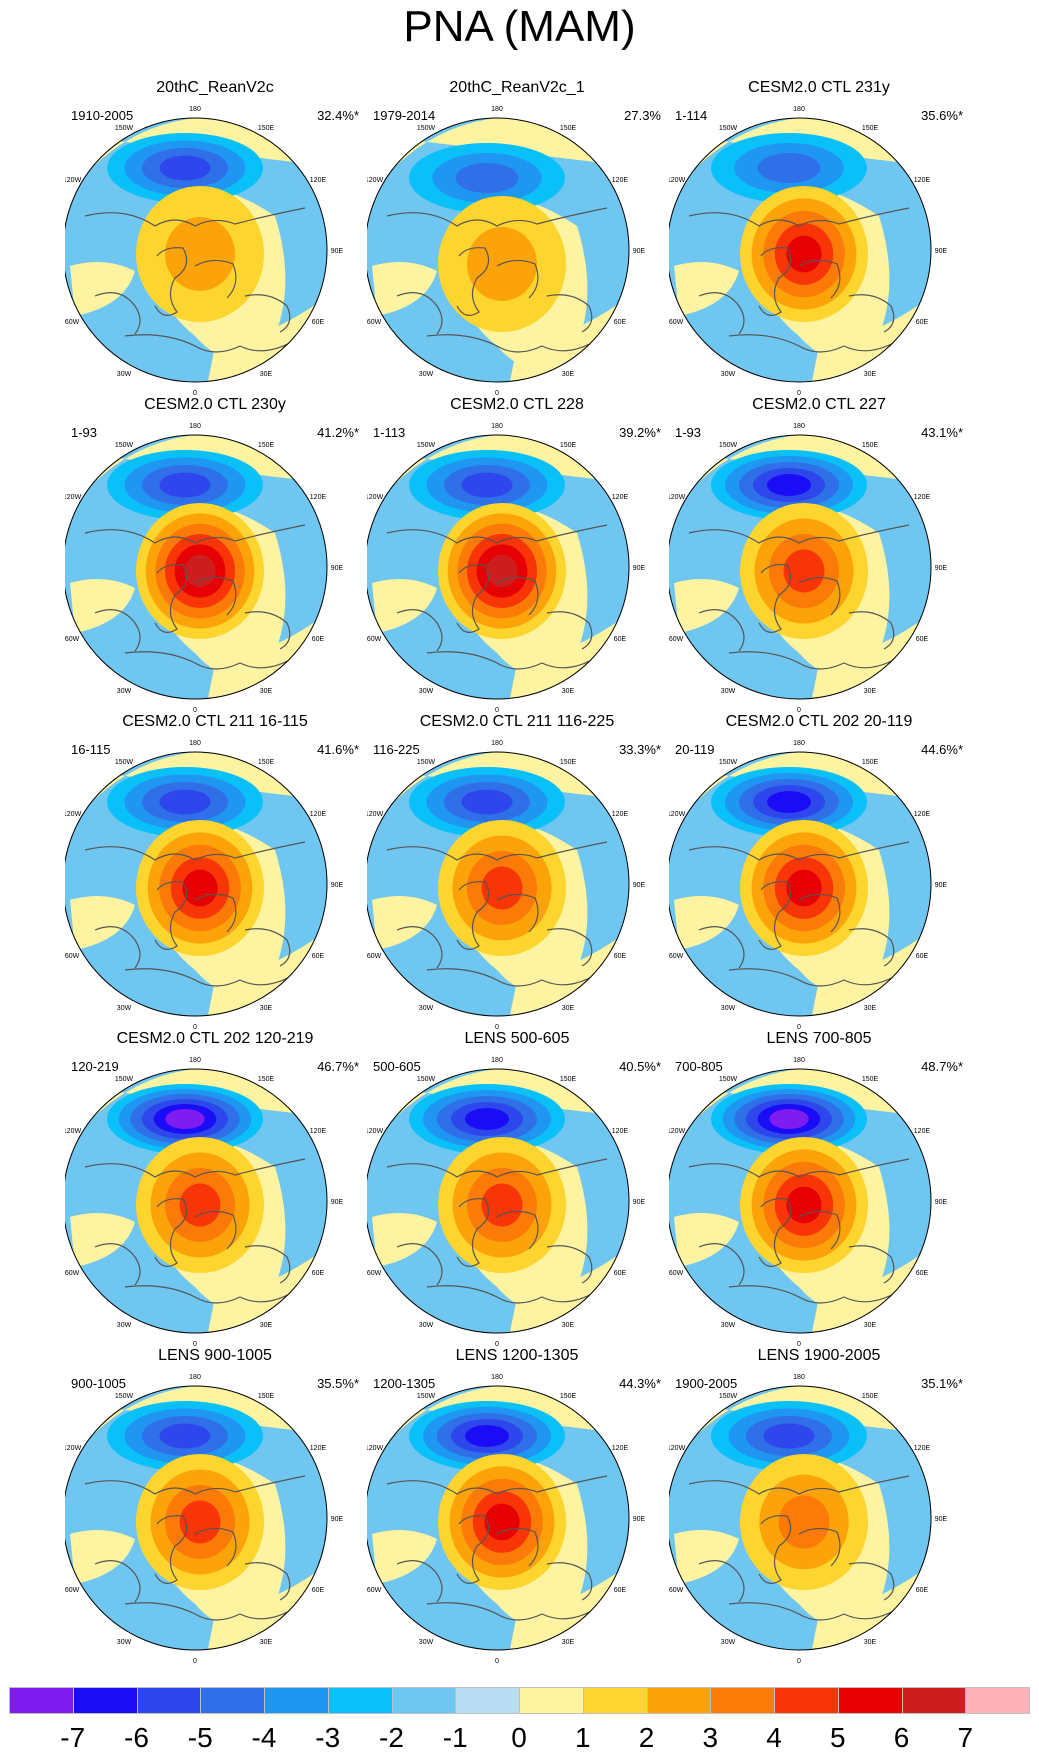 The image size is (1039, 1759). What do you see at coordinates (215, 1038) in the screenshot?
I see `panel-title: CESM2.0 CTL 202 120-219` at bounding box center [215, 1038].